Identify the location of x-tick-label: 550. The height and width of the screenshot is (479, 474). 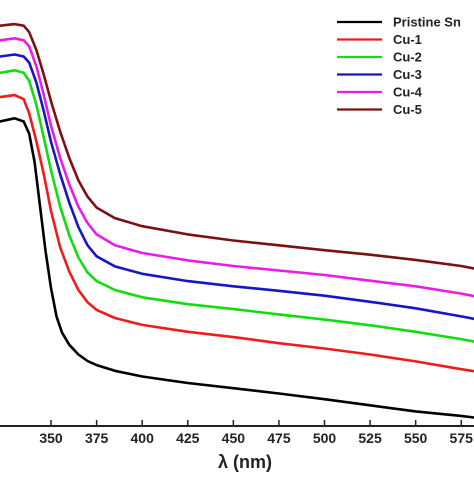
(416, 438).